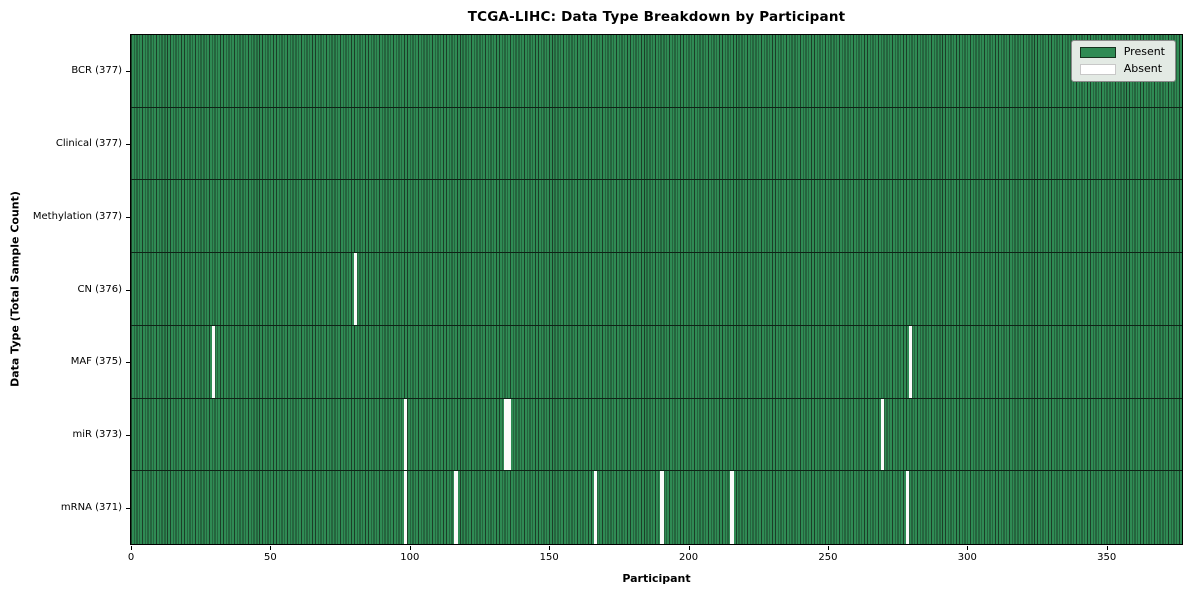  Describe the element at coordinates (88, 144) in the screenshot. I see `y-tick-label-Clinical: Clinical (377)` at that location.